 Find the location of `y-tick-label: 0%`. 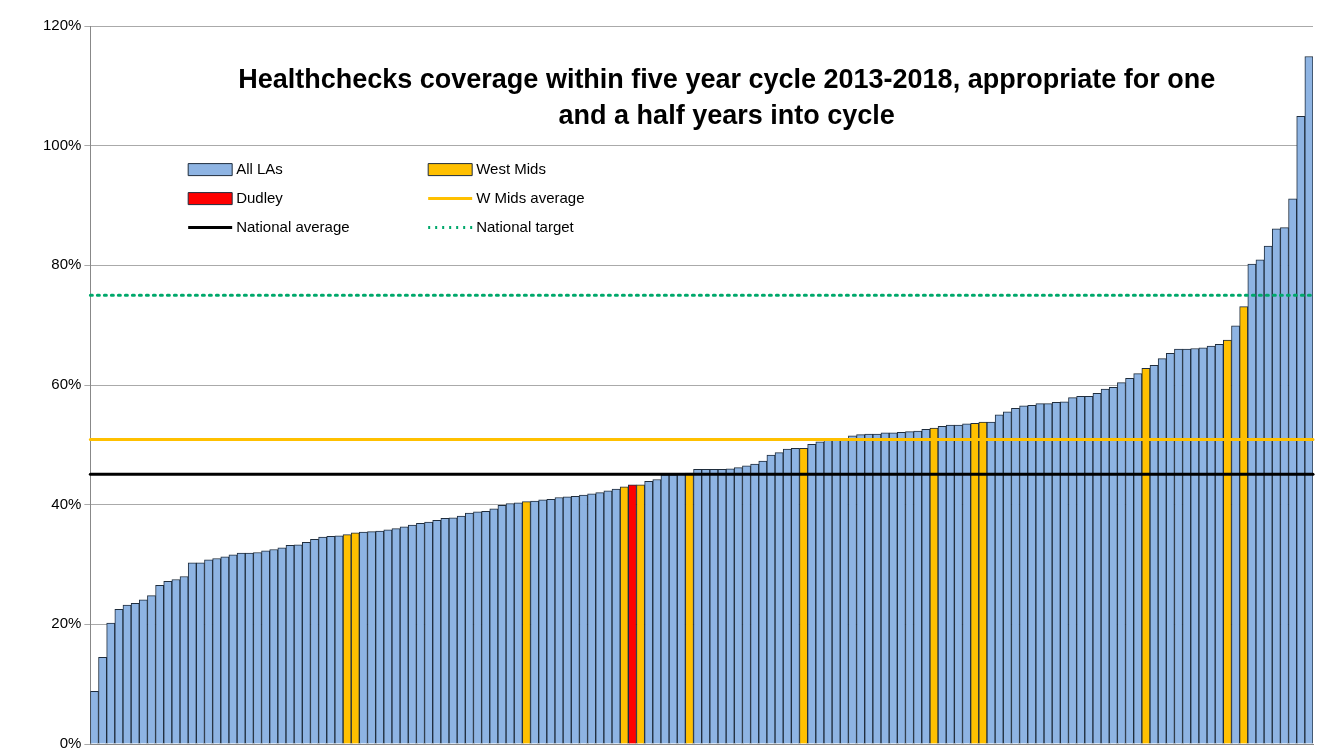

y-tick-label: 0% is located at coordinates (70, 743).